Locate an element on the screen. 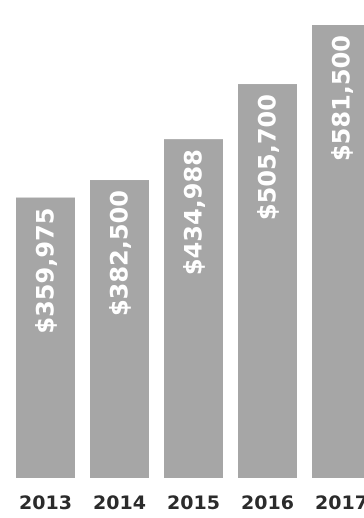 The height and width of the screenshot is (518, 364). data-label-2014: $382,500 is located at coordinates (120, 253).